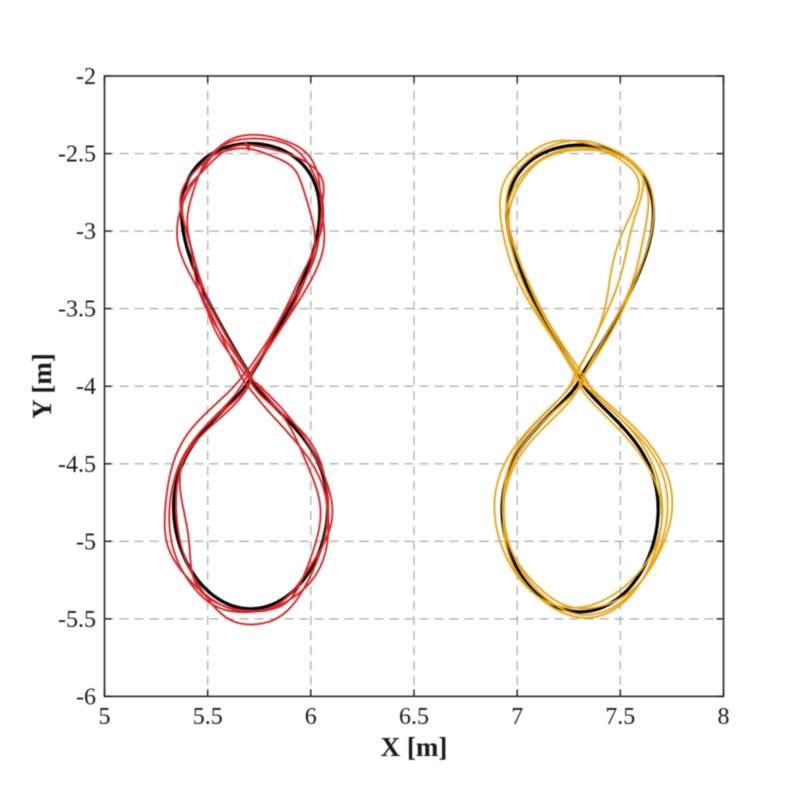  What do you see at coordinates (77, 155) in the screenshot?
I see `svg-text: -2.5` at bounding box center [77, 155].